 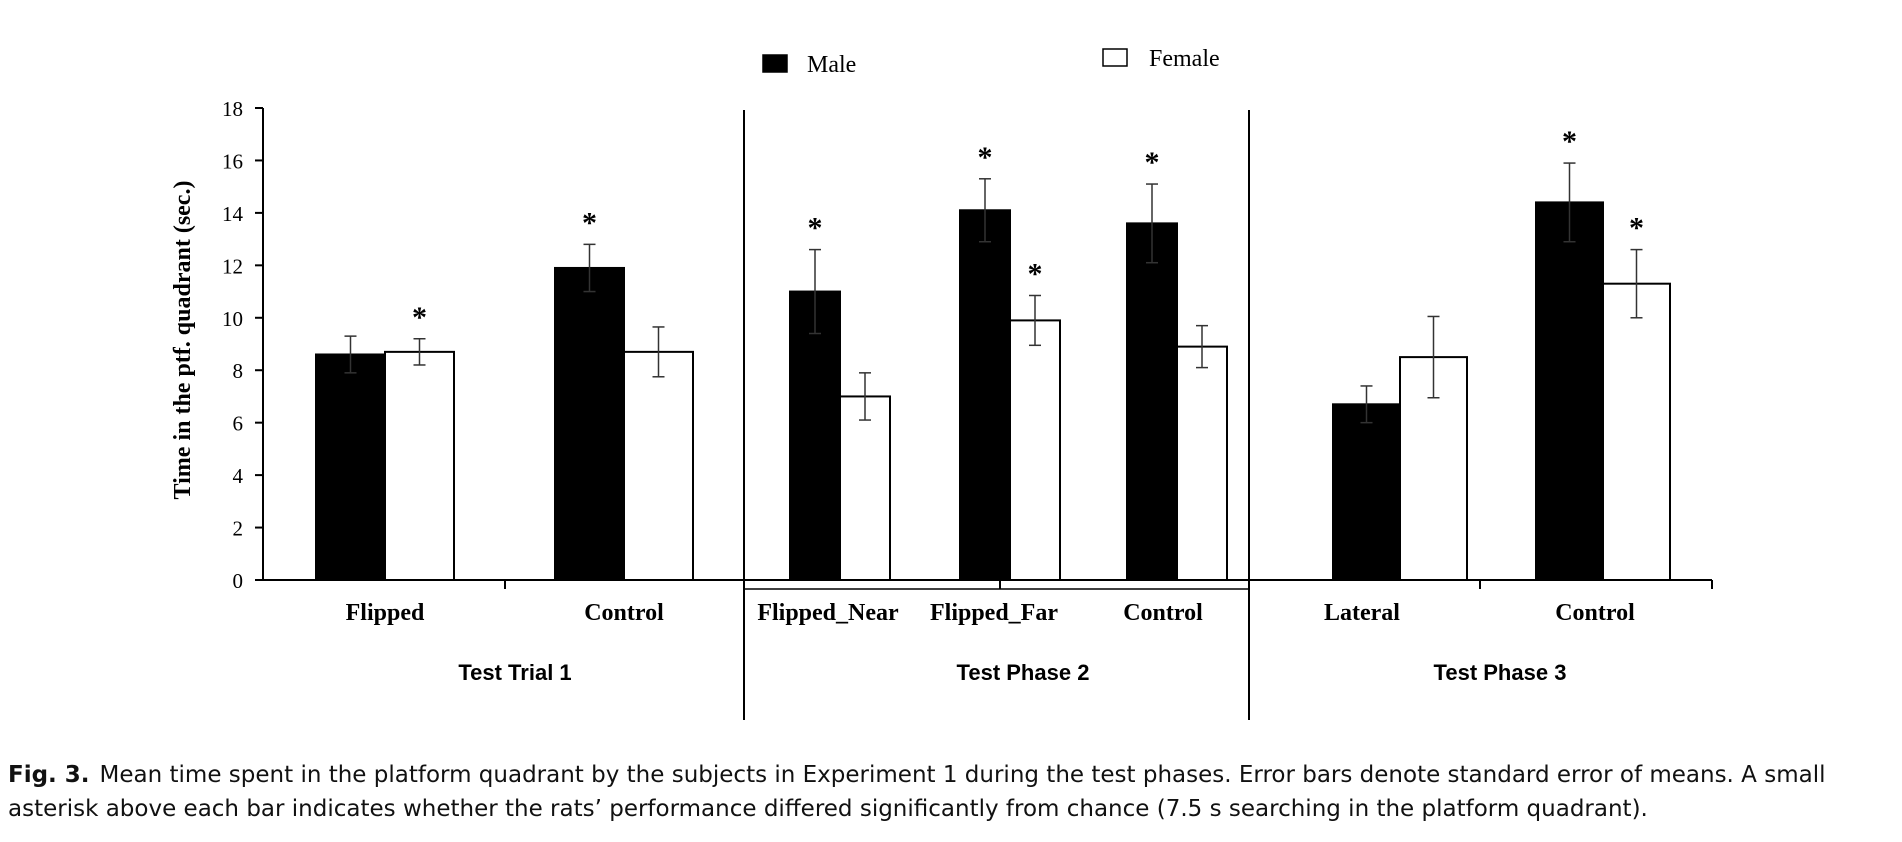 I want to click on y-tick-label: 4, so click(x=238, y=476).